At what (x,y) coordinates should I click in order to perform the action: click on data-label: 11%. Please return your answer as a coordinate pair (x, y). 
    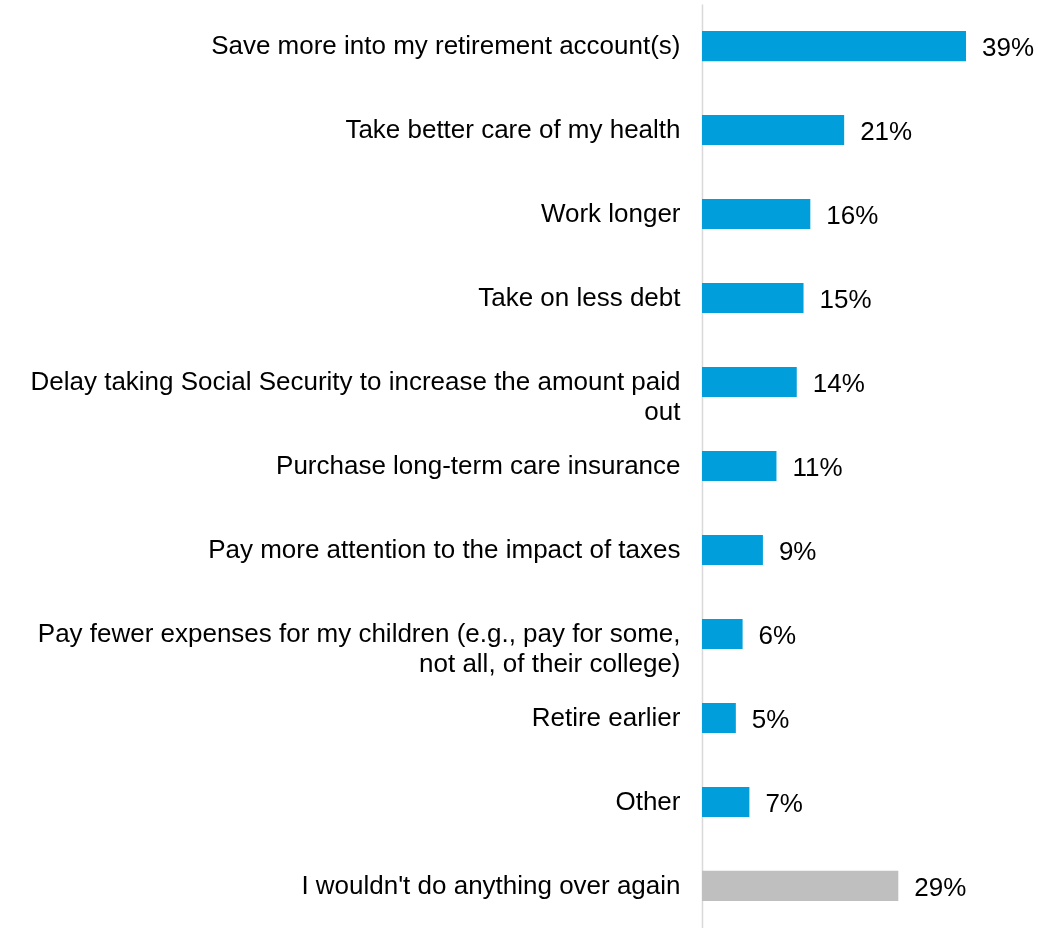
    Looking at the image, I should click on (817, 467).